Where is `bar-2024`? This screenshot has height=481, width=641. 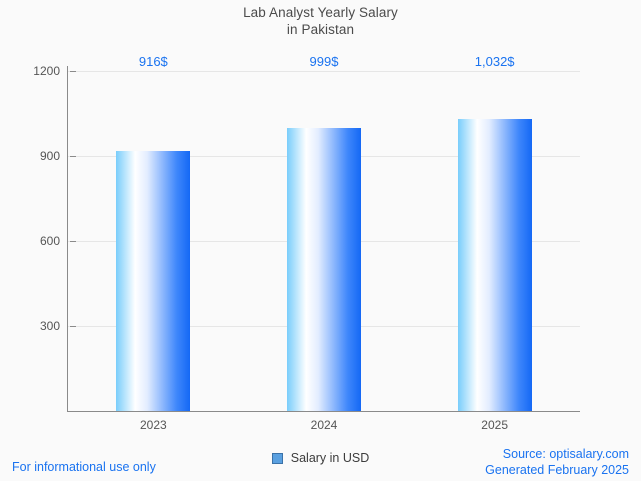
bar-2024 is located at coordinates (324, 269).